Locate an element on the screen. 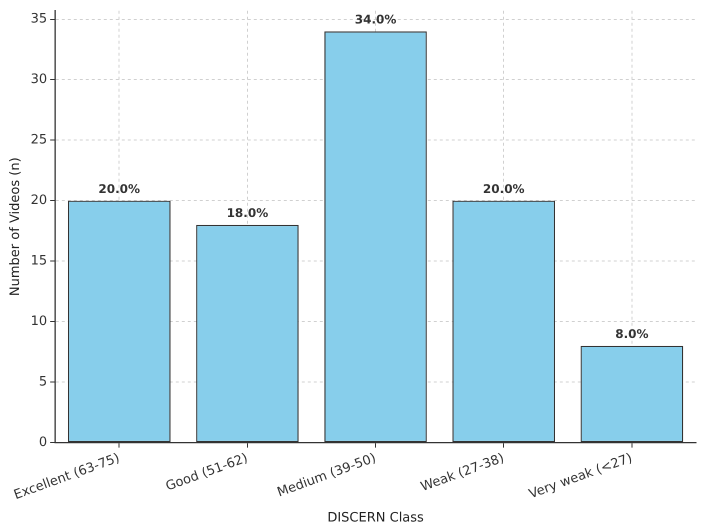 The image size is (702, 532). data-label: 34.0% is located at coordinates (375, 19).